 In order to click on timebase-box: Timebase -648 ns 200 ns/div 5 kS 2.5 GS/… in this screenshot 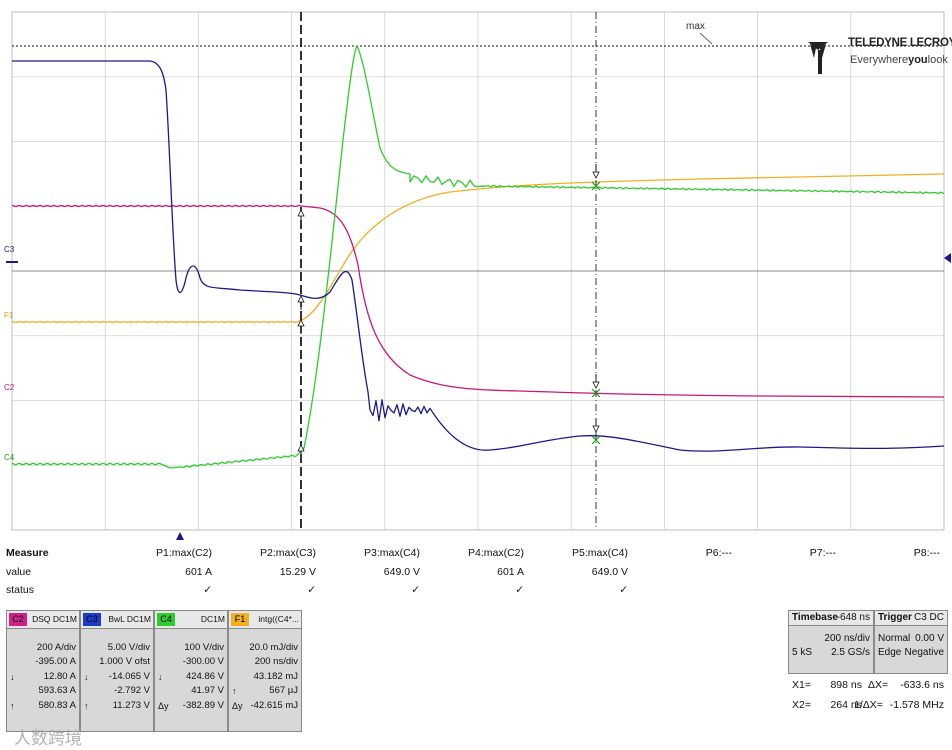, I will do `click(831, 642)`.